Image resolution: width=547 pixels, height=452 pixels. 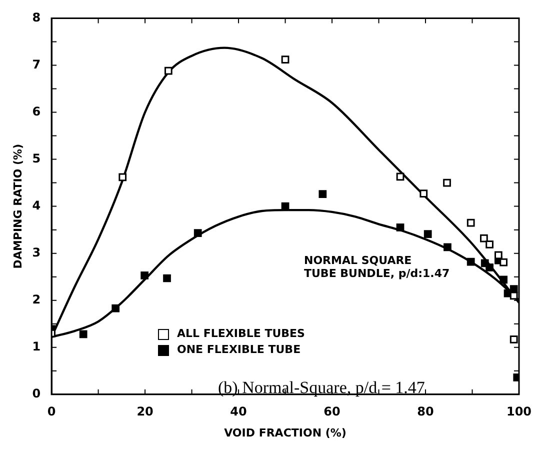 What do you see at coordinates (241, 334) in the screenshot?
I see `legend-label: ALL FLEXIBLE TUBES` at bounding box center [241, 334].